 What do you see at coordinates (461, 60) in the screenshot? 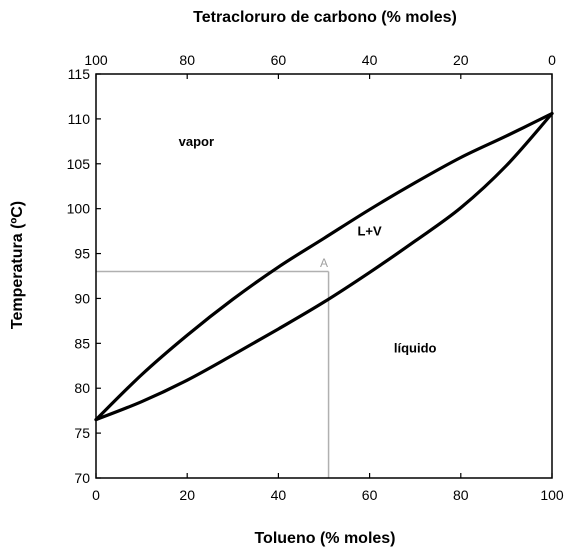
I see `top-x-tick-label: 20` at bounding box center [461, 60].